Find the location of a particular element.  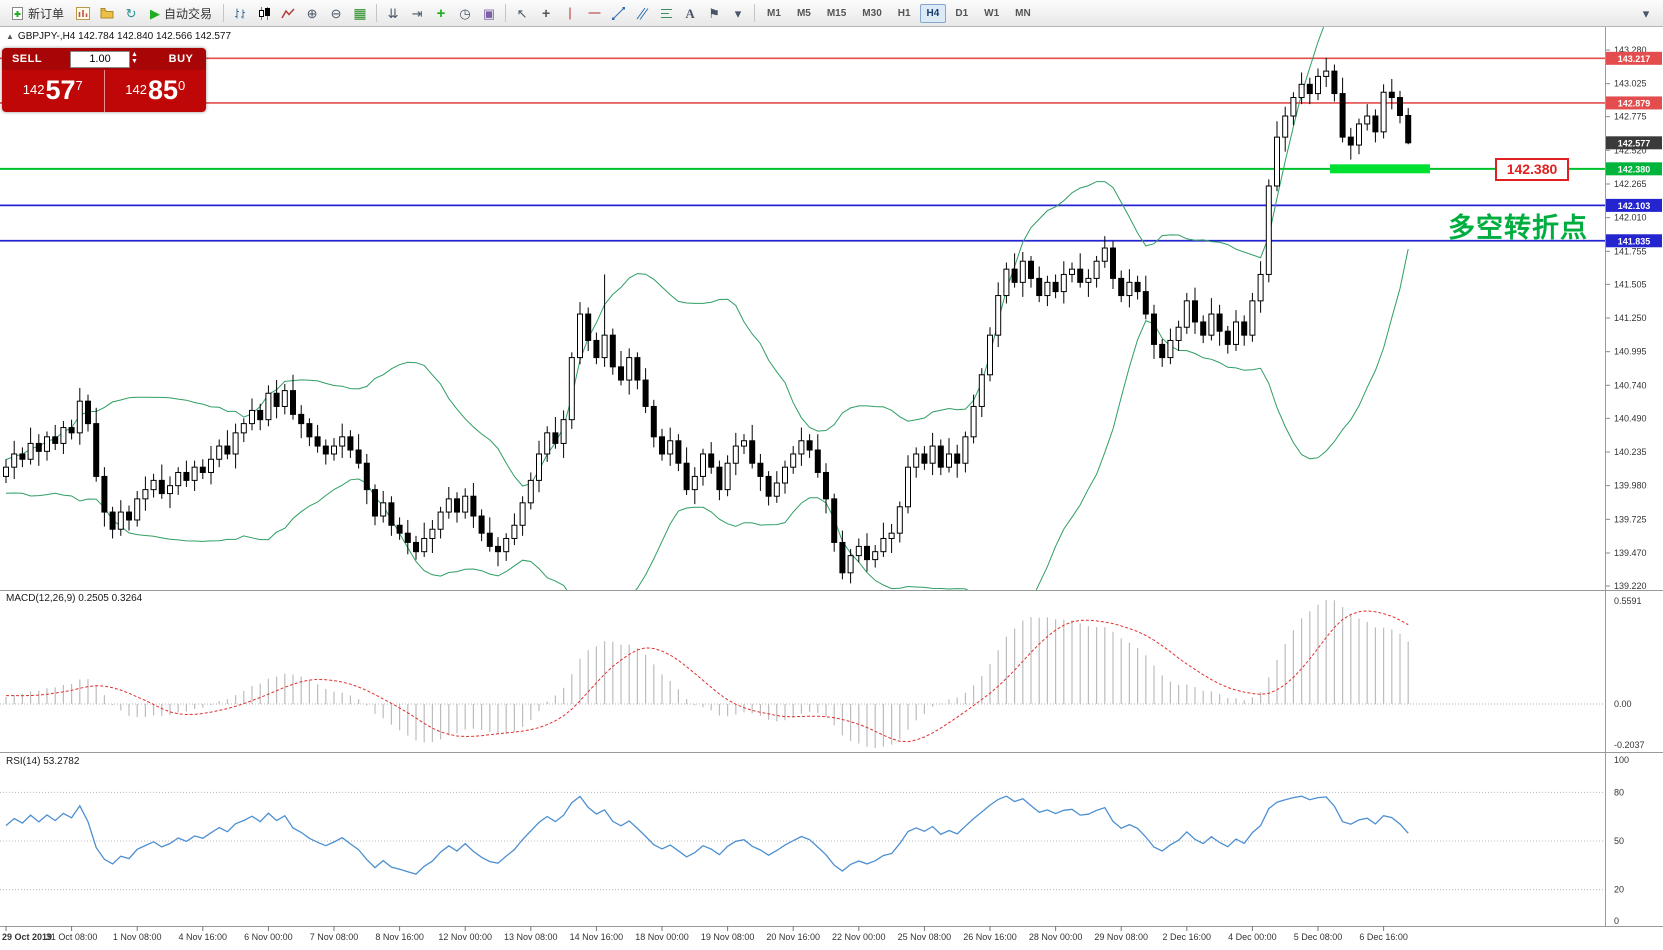

line-chart-icon is located at coordinates (288, 13).